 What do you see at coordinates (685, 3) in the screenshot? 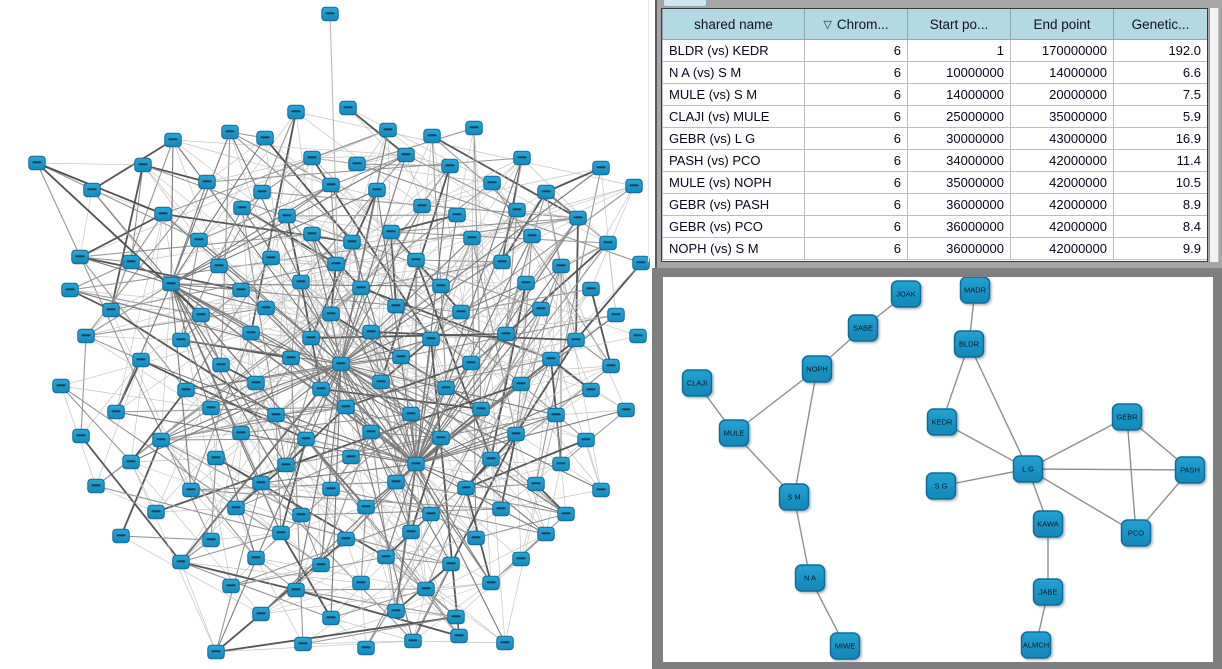
I see `table-scroll-nub` at bounding box center [685, 3].